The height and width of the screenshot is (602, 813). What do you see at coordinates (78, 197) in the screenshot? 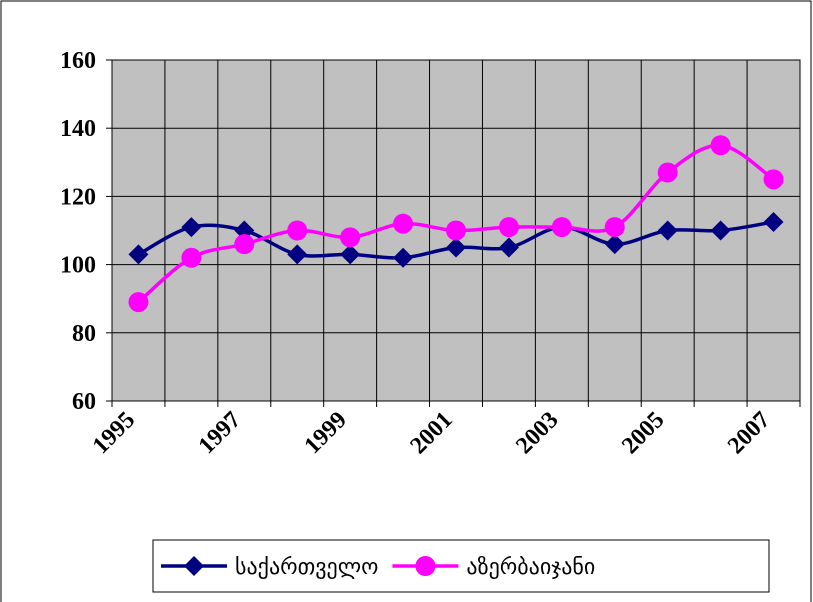
I see `y-tick-label: 120` at bounding box center [78, 197].